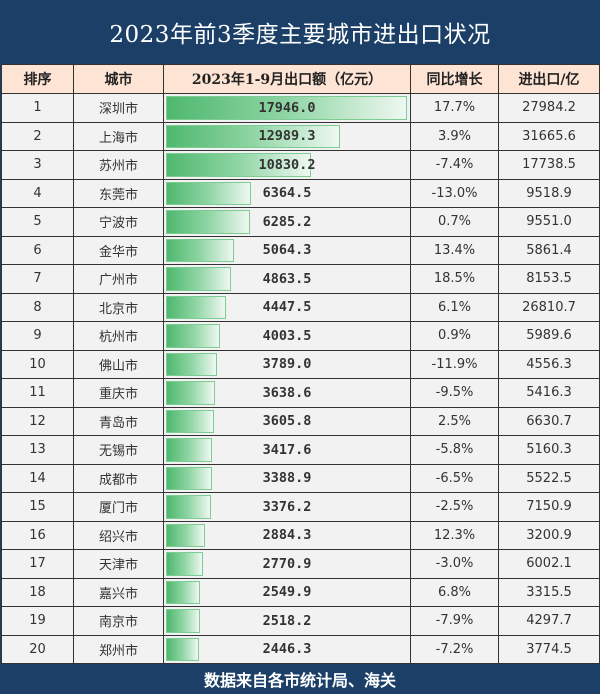  Describe the element at coordinates (454, 450) in the screenshot. I see `growth-cell: -5.8%` at that location.